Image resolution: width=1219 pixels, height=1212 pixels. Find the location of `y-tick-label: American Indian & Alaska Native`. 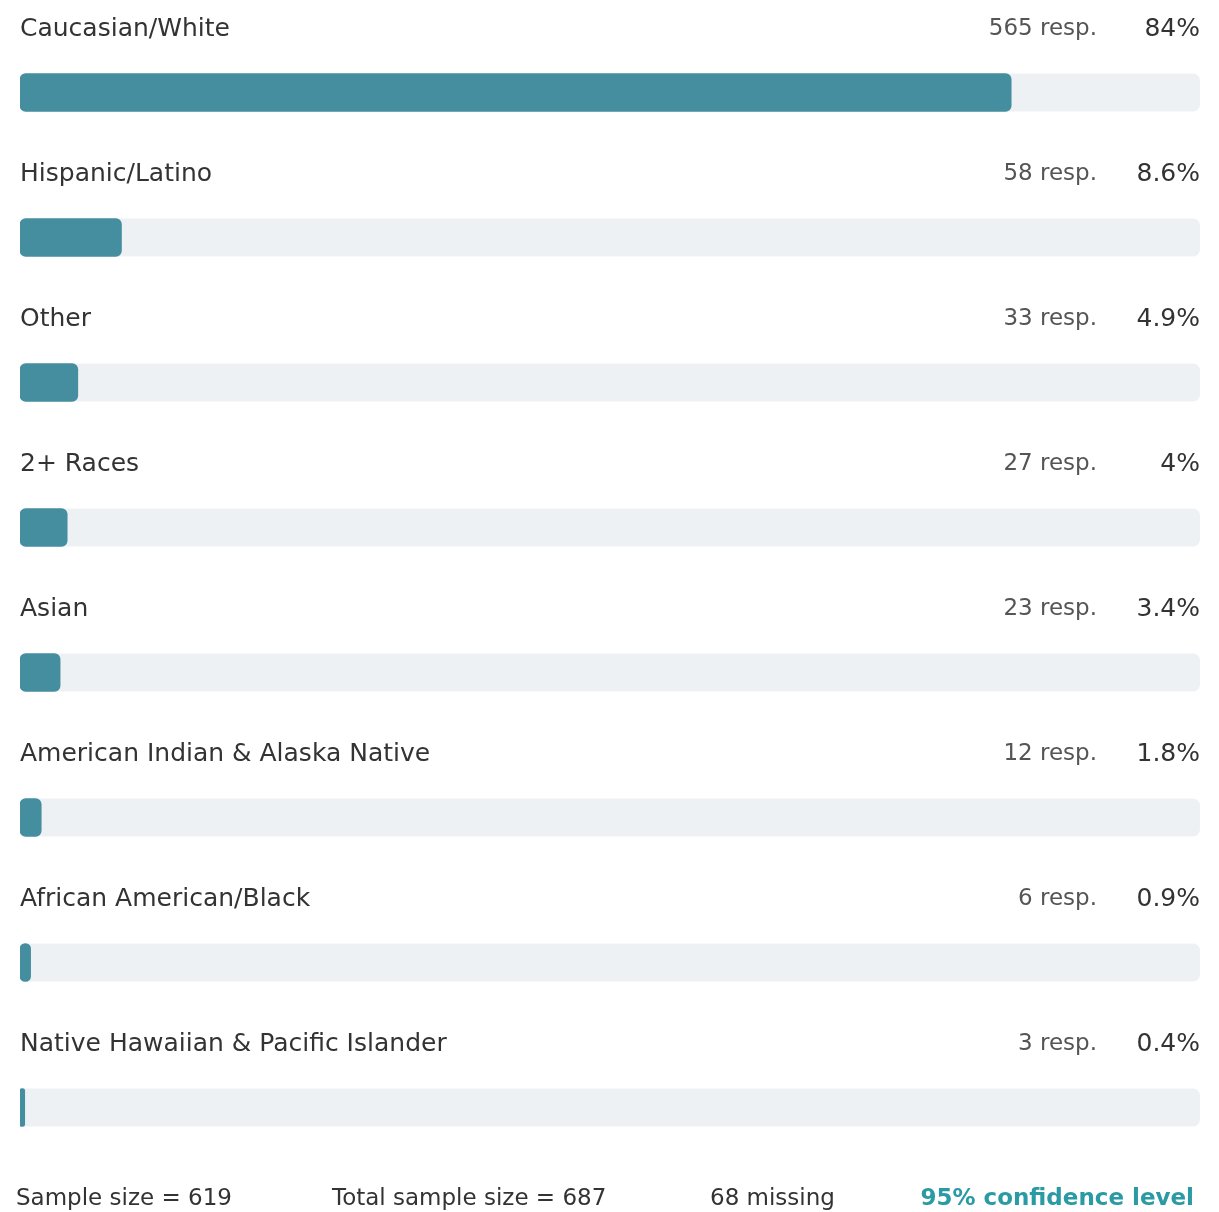

y-tick-label: American Indian & Alaska Native is located at coordinates (225, 752).